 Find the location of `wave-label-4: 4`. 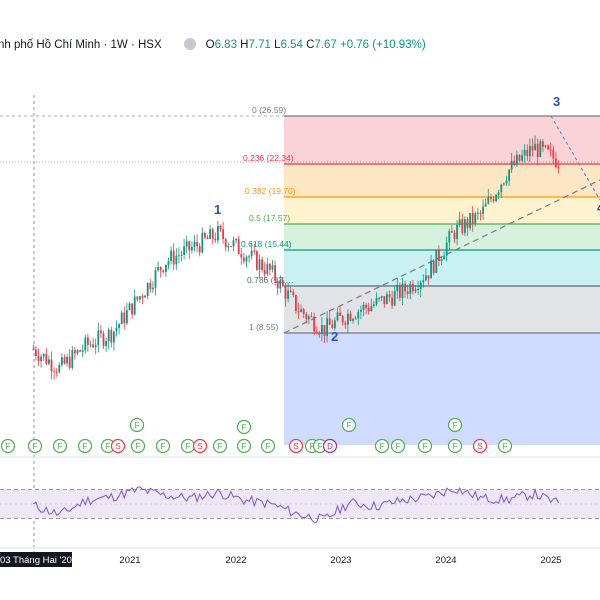

wave-label-4: 4 is located at coordinates (598, 207).